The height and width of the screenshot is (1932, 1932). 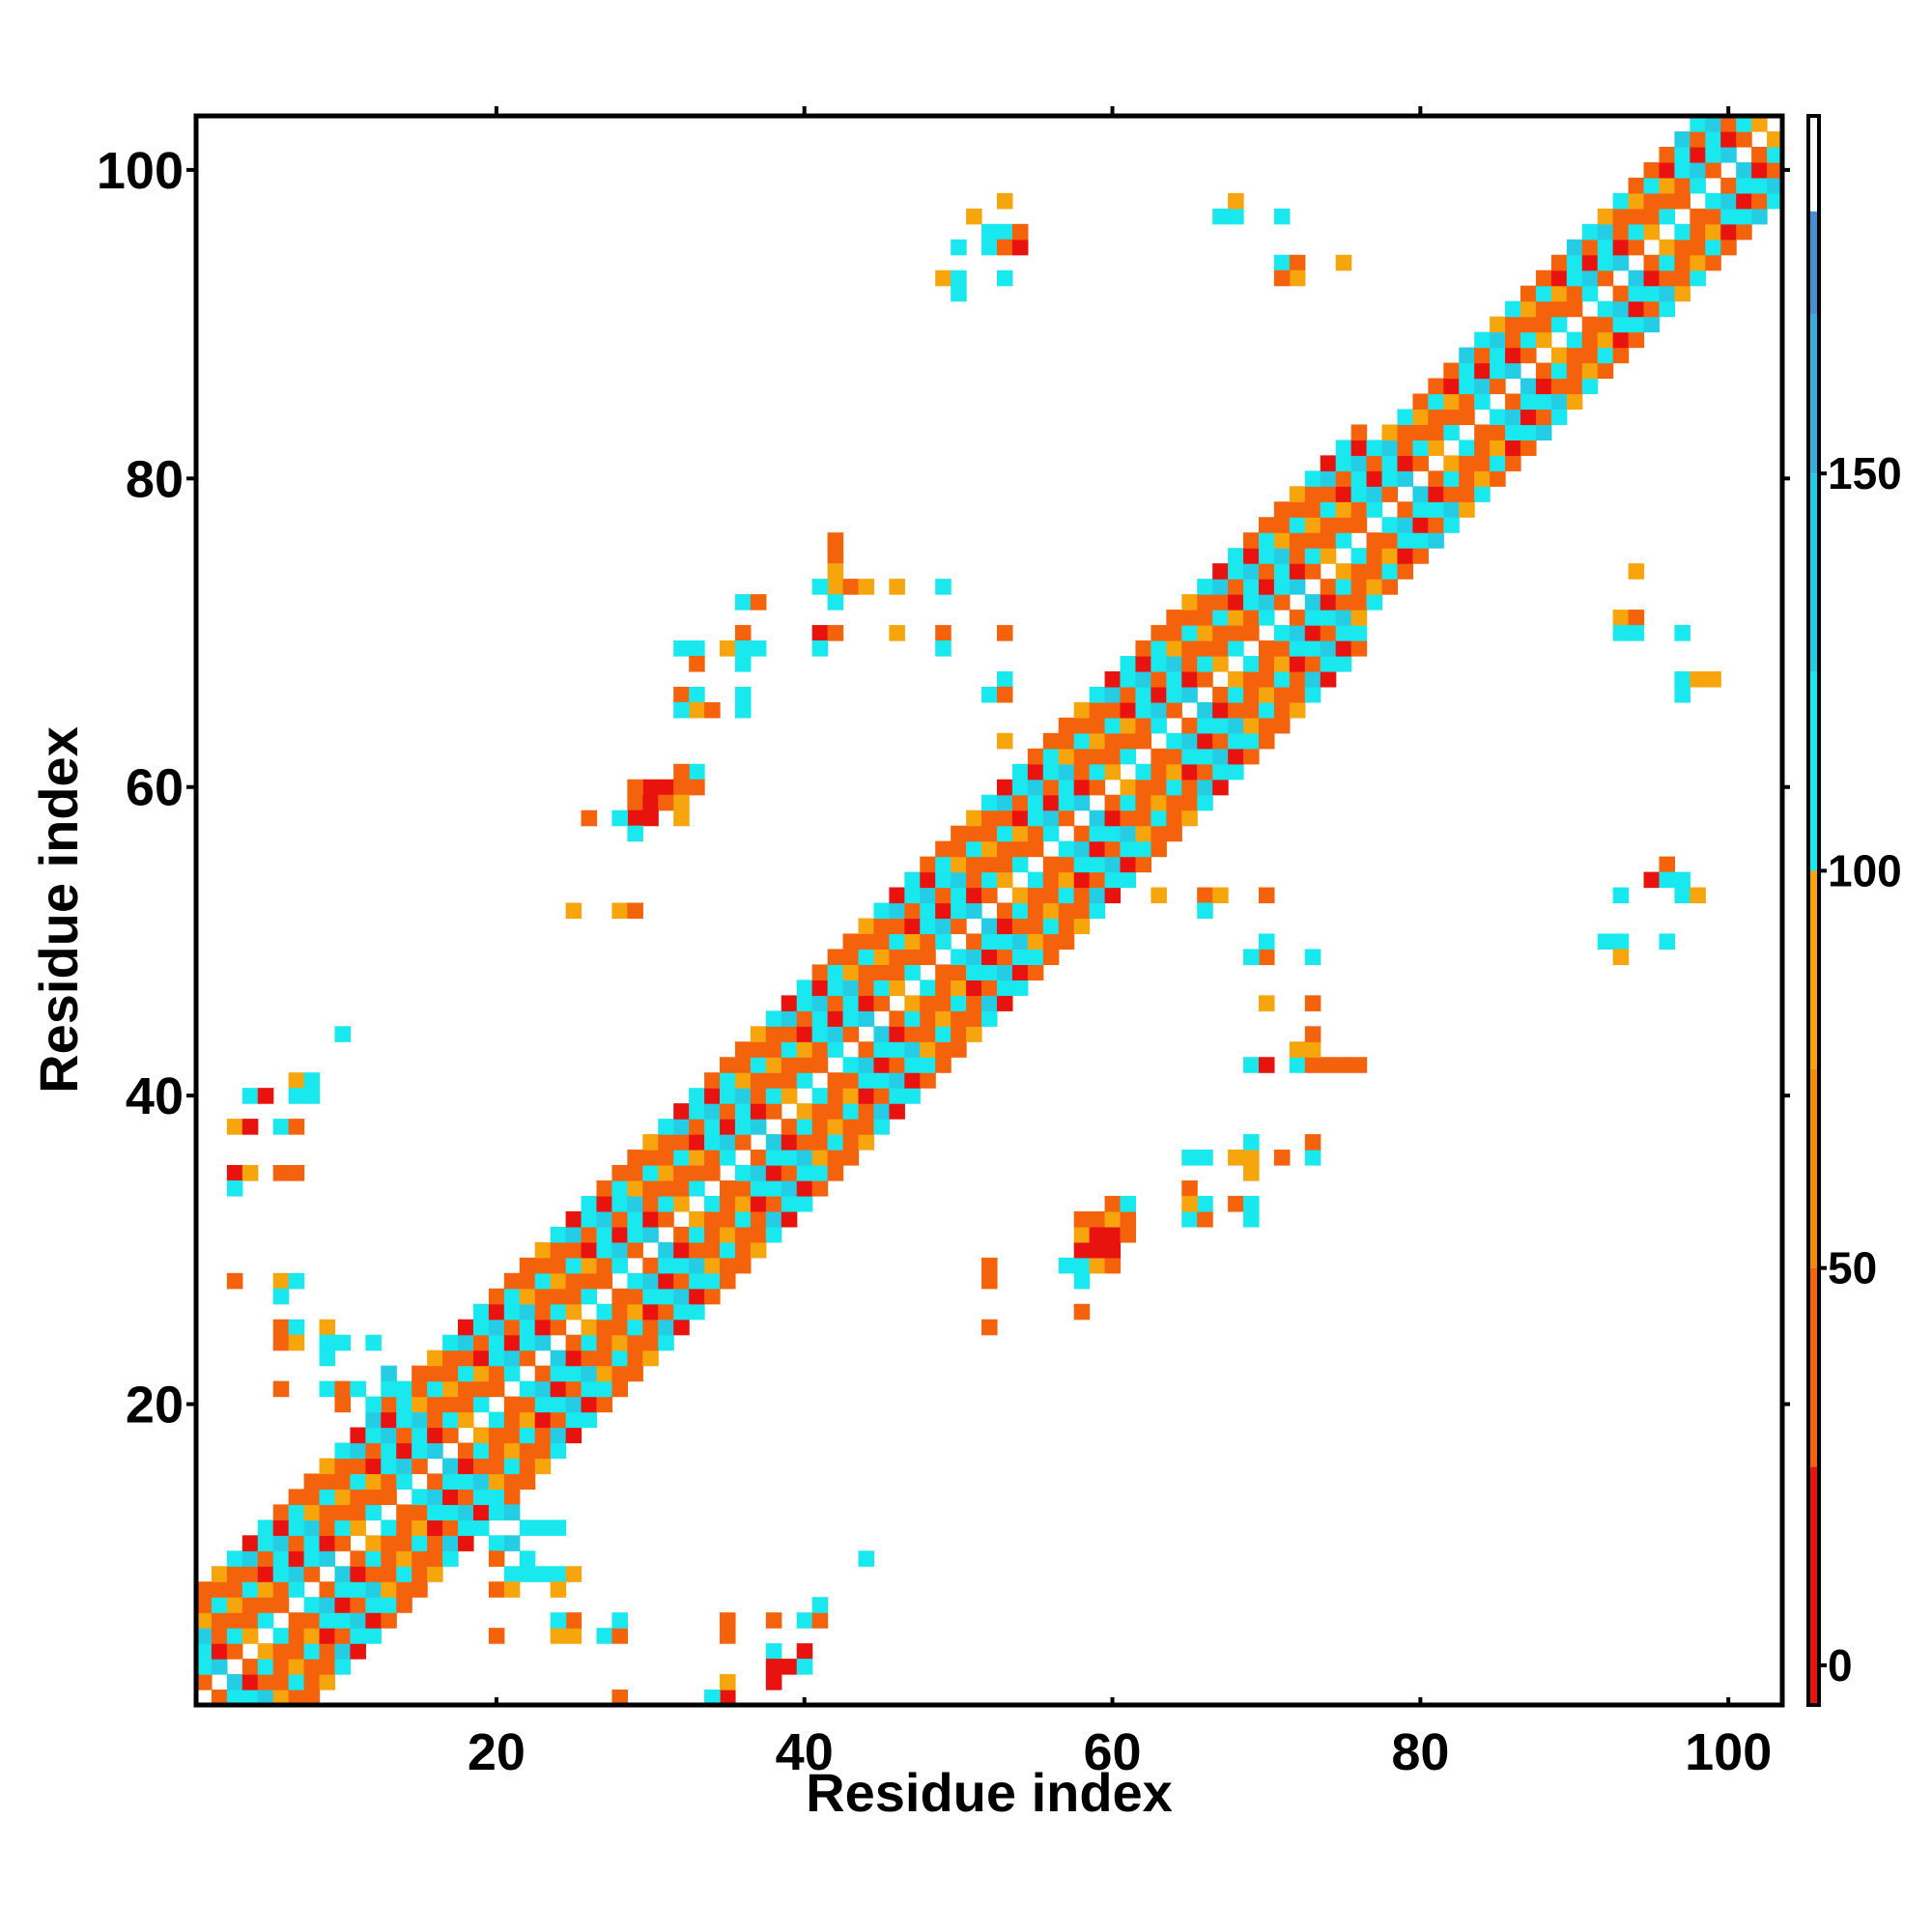 What do you see at coordinates (497, 1752) in the screenshot?
I see `x-tick-label: 20` at bounding box center [497, 1752].